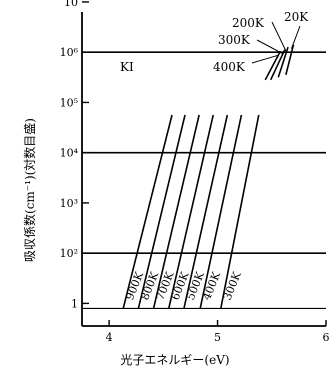 The width and height of the screenshot is (330, 378). I want to click on x-tick-label: 4, so click(109, 337).